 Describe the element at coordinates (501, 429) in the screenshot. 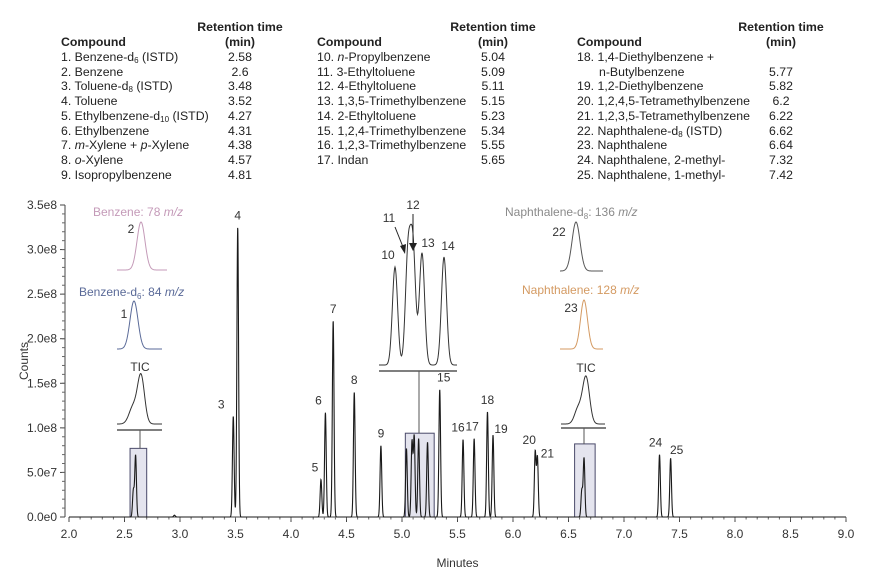

I see `peak-label: 19` at that location.